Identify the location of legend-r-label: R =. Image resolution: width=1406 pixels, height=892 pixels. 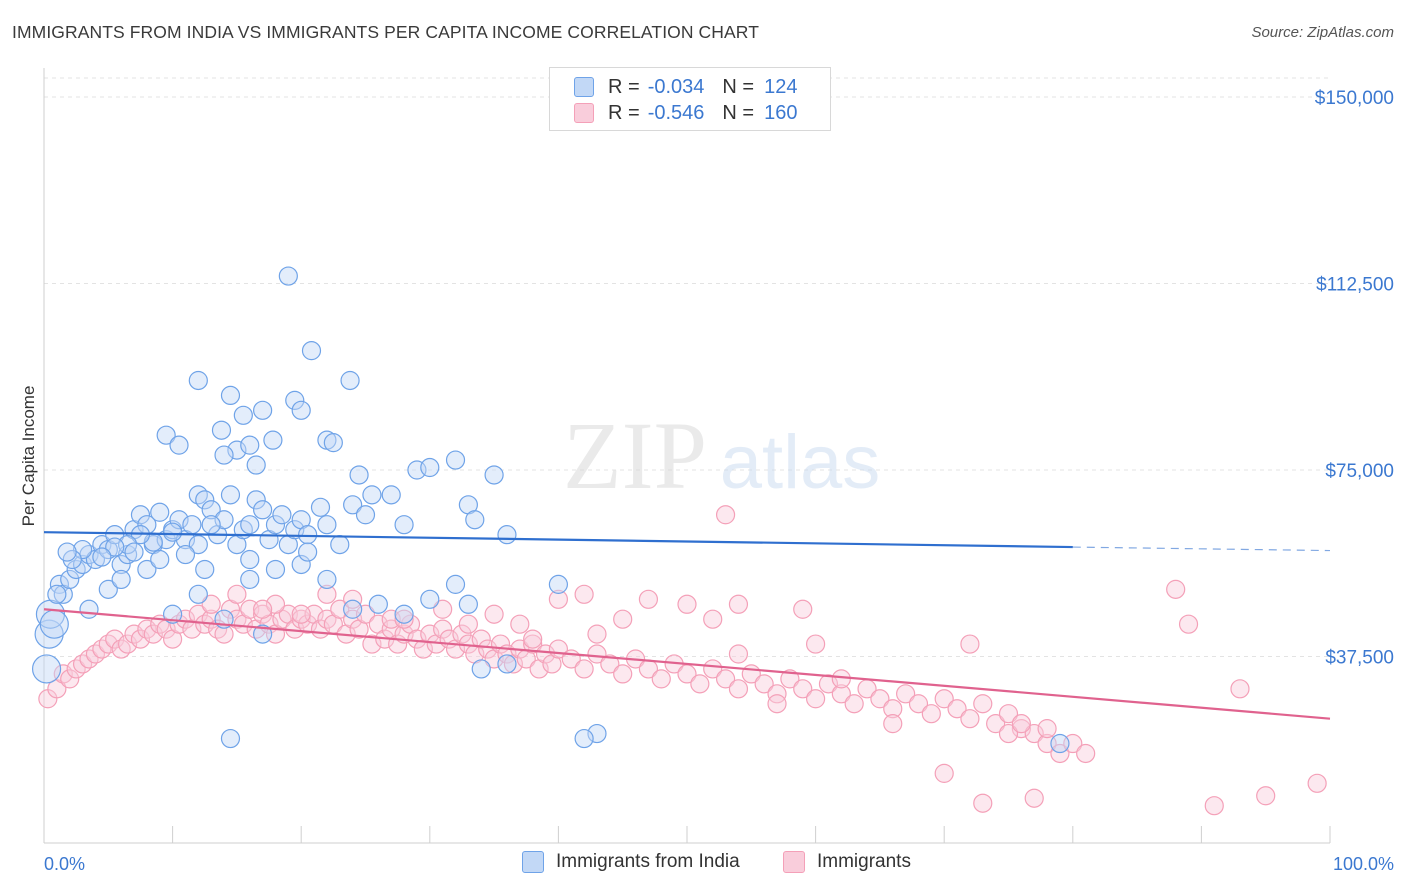
(624, 86).